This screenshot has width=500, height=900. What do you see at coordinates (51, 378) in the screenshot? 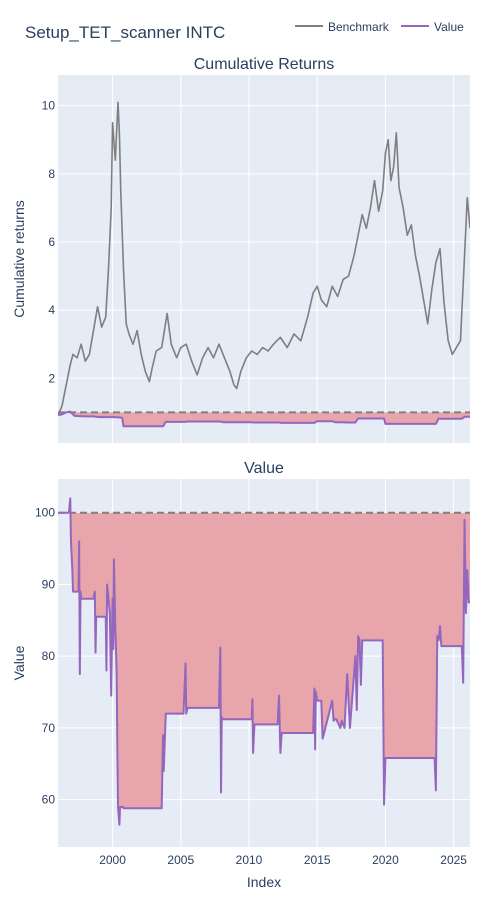
I see `y-tick-label: 2` at bounding box center [51, 378].